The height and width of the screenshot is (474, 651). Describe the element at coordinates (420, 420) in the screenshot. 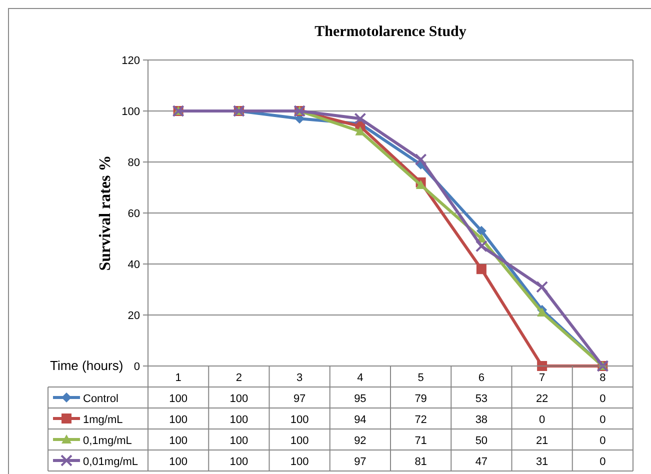

I see `data-label: 72` at that location.